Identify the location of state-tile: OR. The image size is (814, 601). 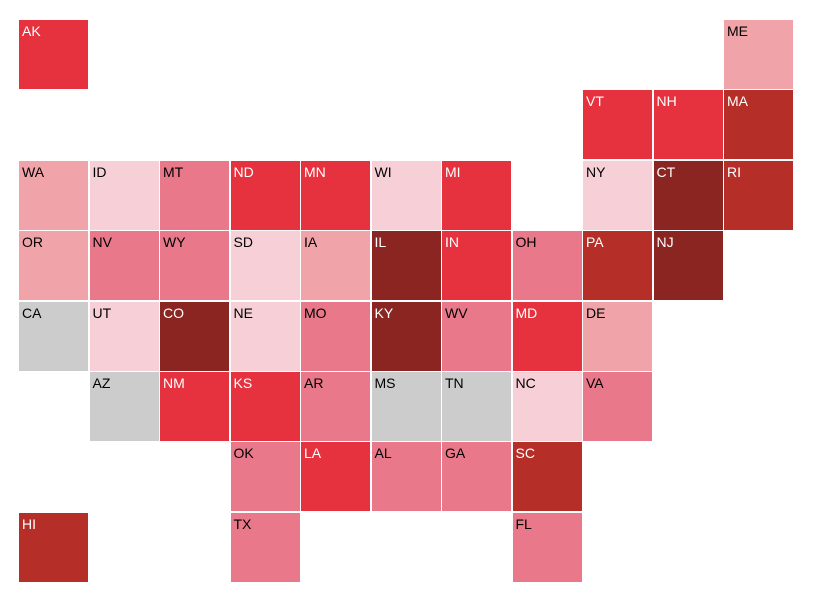
(53, 266).